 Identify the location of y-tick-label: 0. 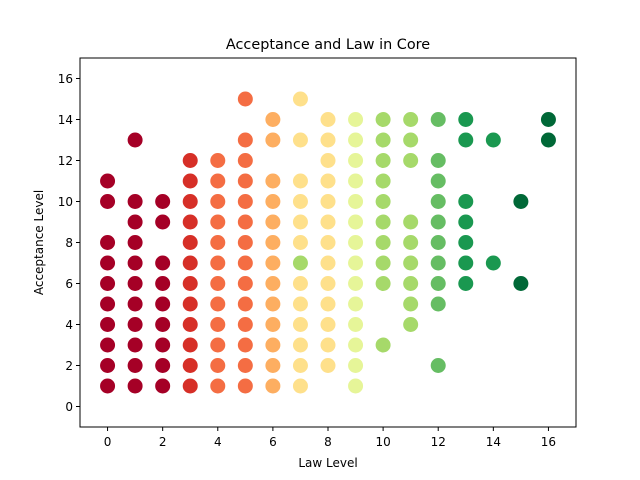
(69, 407).